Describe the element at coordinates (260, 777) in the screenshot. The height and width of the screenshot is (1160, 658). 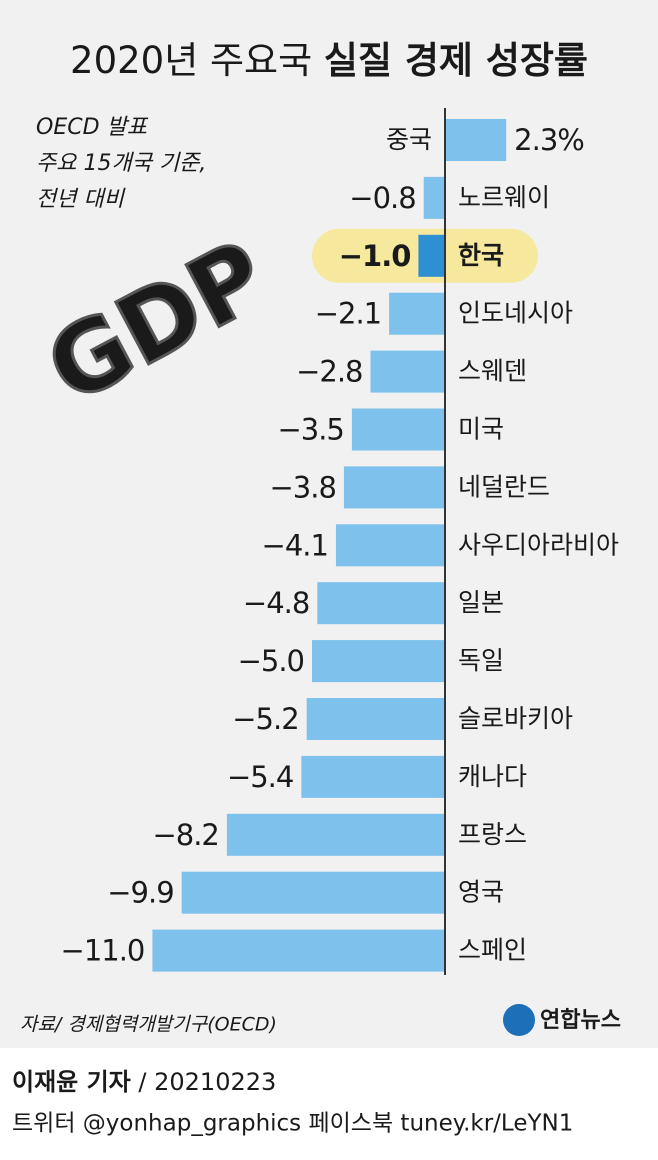
I see `value-label: −5.4` at that location.